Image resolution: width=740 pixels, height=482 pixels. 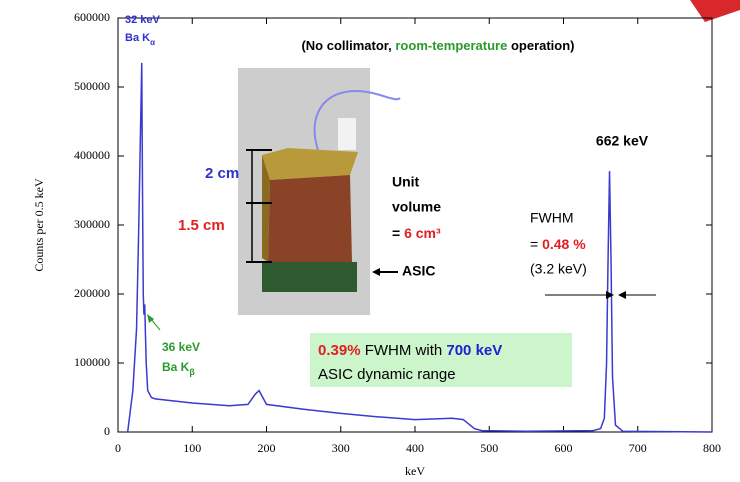 What do you see at coordinates (92, 17) in the screenshot?
I see `y-tick-label: 600000` at bounding box center [92, 17].